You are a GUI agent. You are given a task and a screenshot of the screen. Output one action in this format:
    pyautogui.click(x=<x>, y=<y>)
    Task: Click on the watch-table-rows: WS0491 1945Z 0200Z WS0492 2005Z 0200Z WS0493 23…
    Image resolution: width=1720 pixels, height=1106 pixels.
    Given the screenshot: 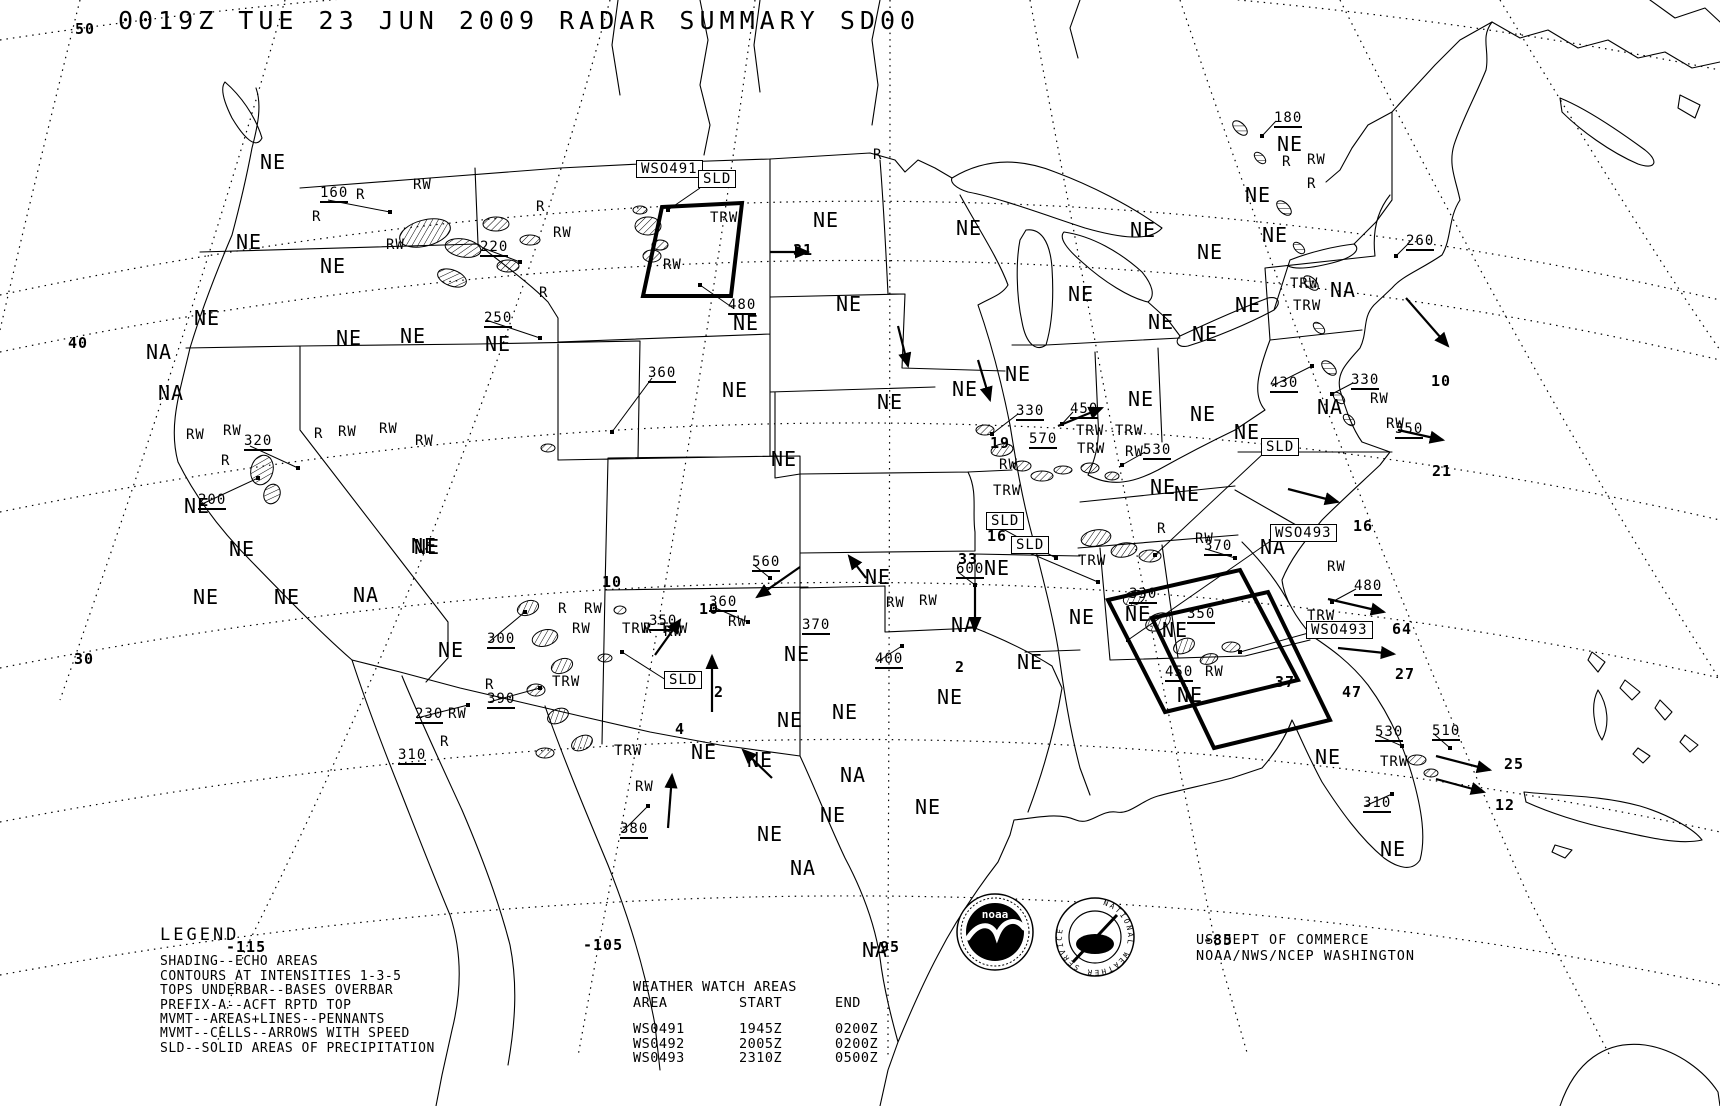 What is the action you would take?
    pyautogui.click(x=769, y=1044)
    